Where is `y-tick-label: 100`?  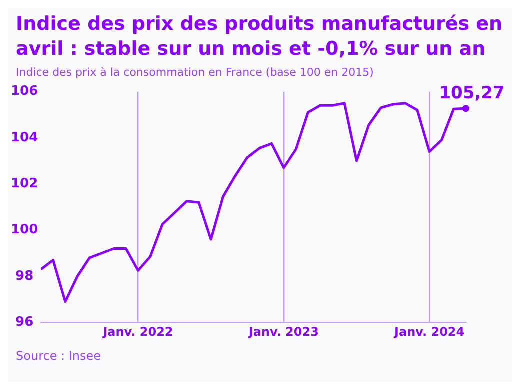 y-tick-label: 100 is located at coordinates (24, 230).